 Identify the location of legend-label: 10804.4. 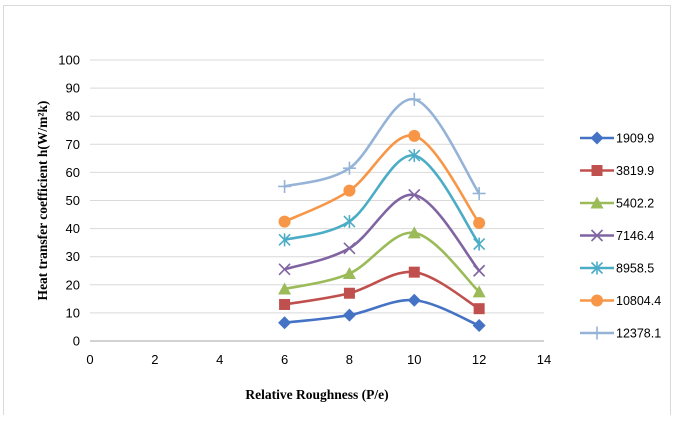
(638, 301).